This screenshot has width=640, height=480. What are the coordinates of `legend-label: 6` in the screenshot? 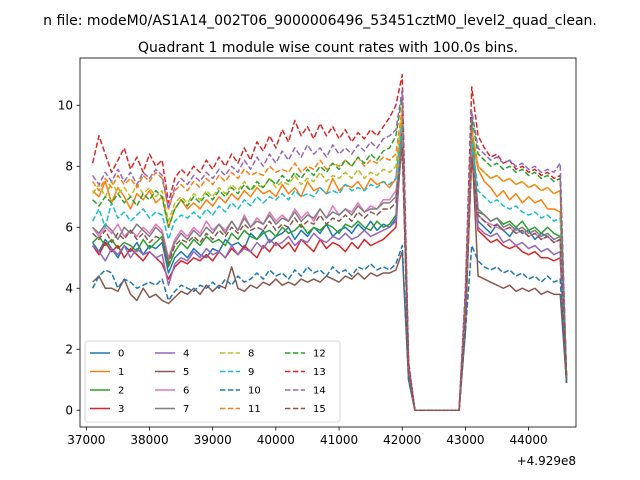 It's located at (186, 391).